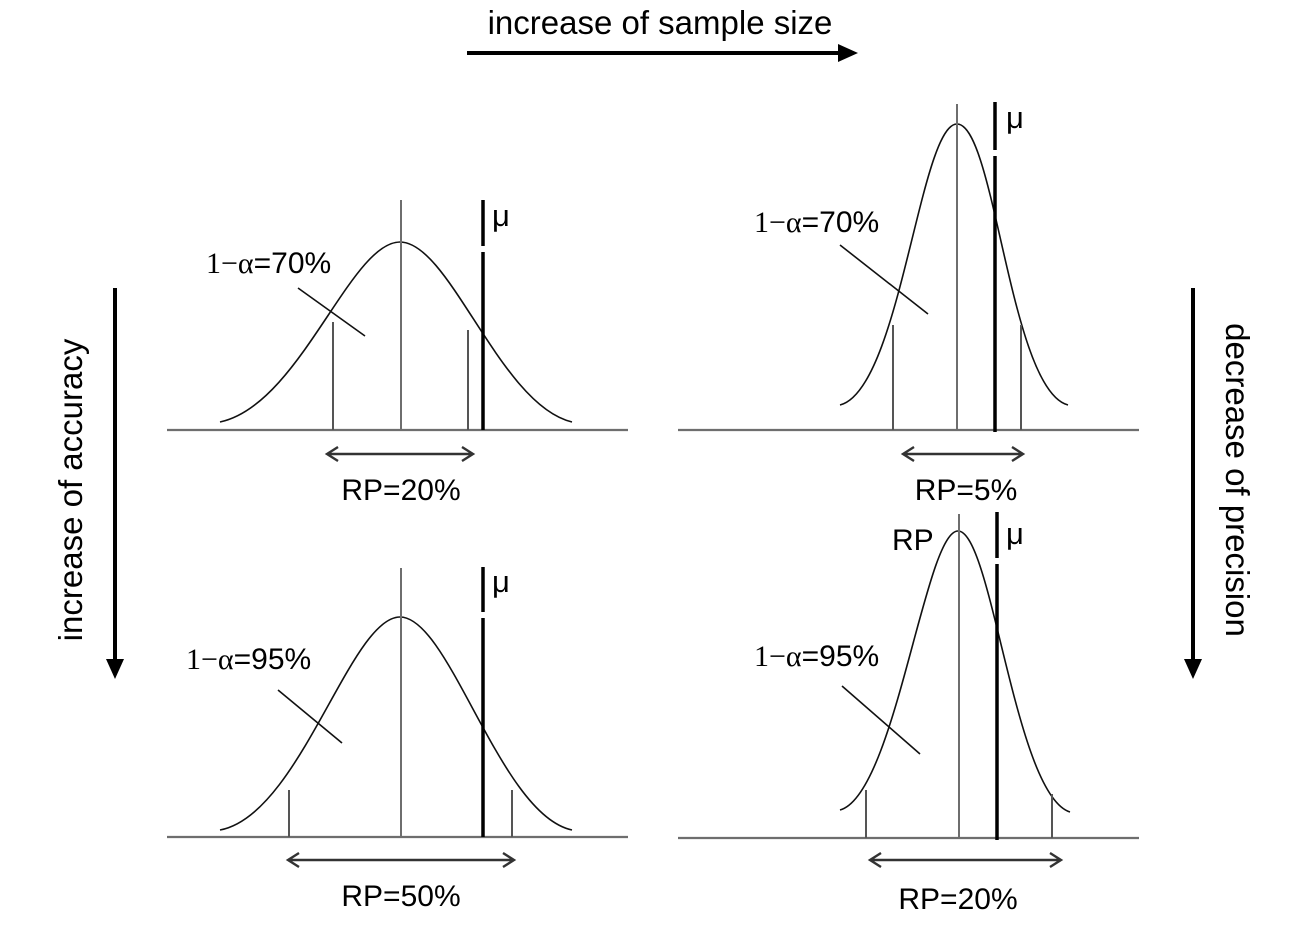 This screenshot has width=1291, height=943. I want to click on panel-bottom-left: μ 1−α=95% RP=50%, so click(397, 738).